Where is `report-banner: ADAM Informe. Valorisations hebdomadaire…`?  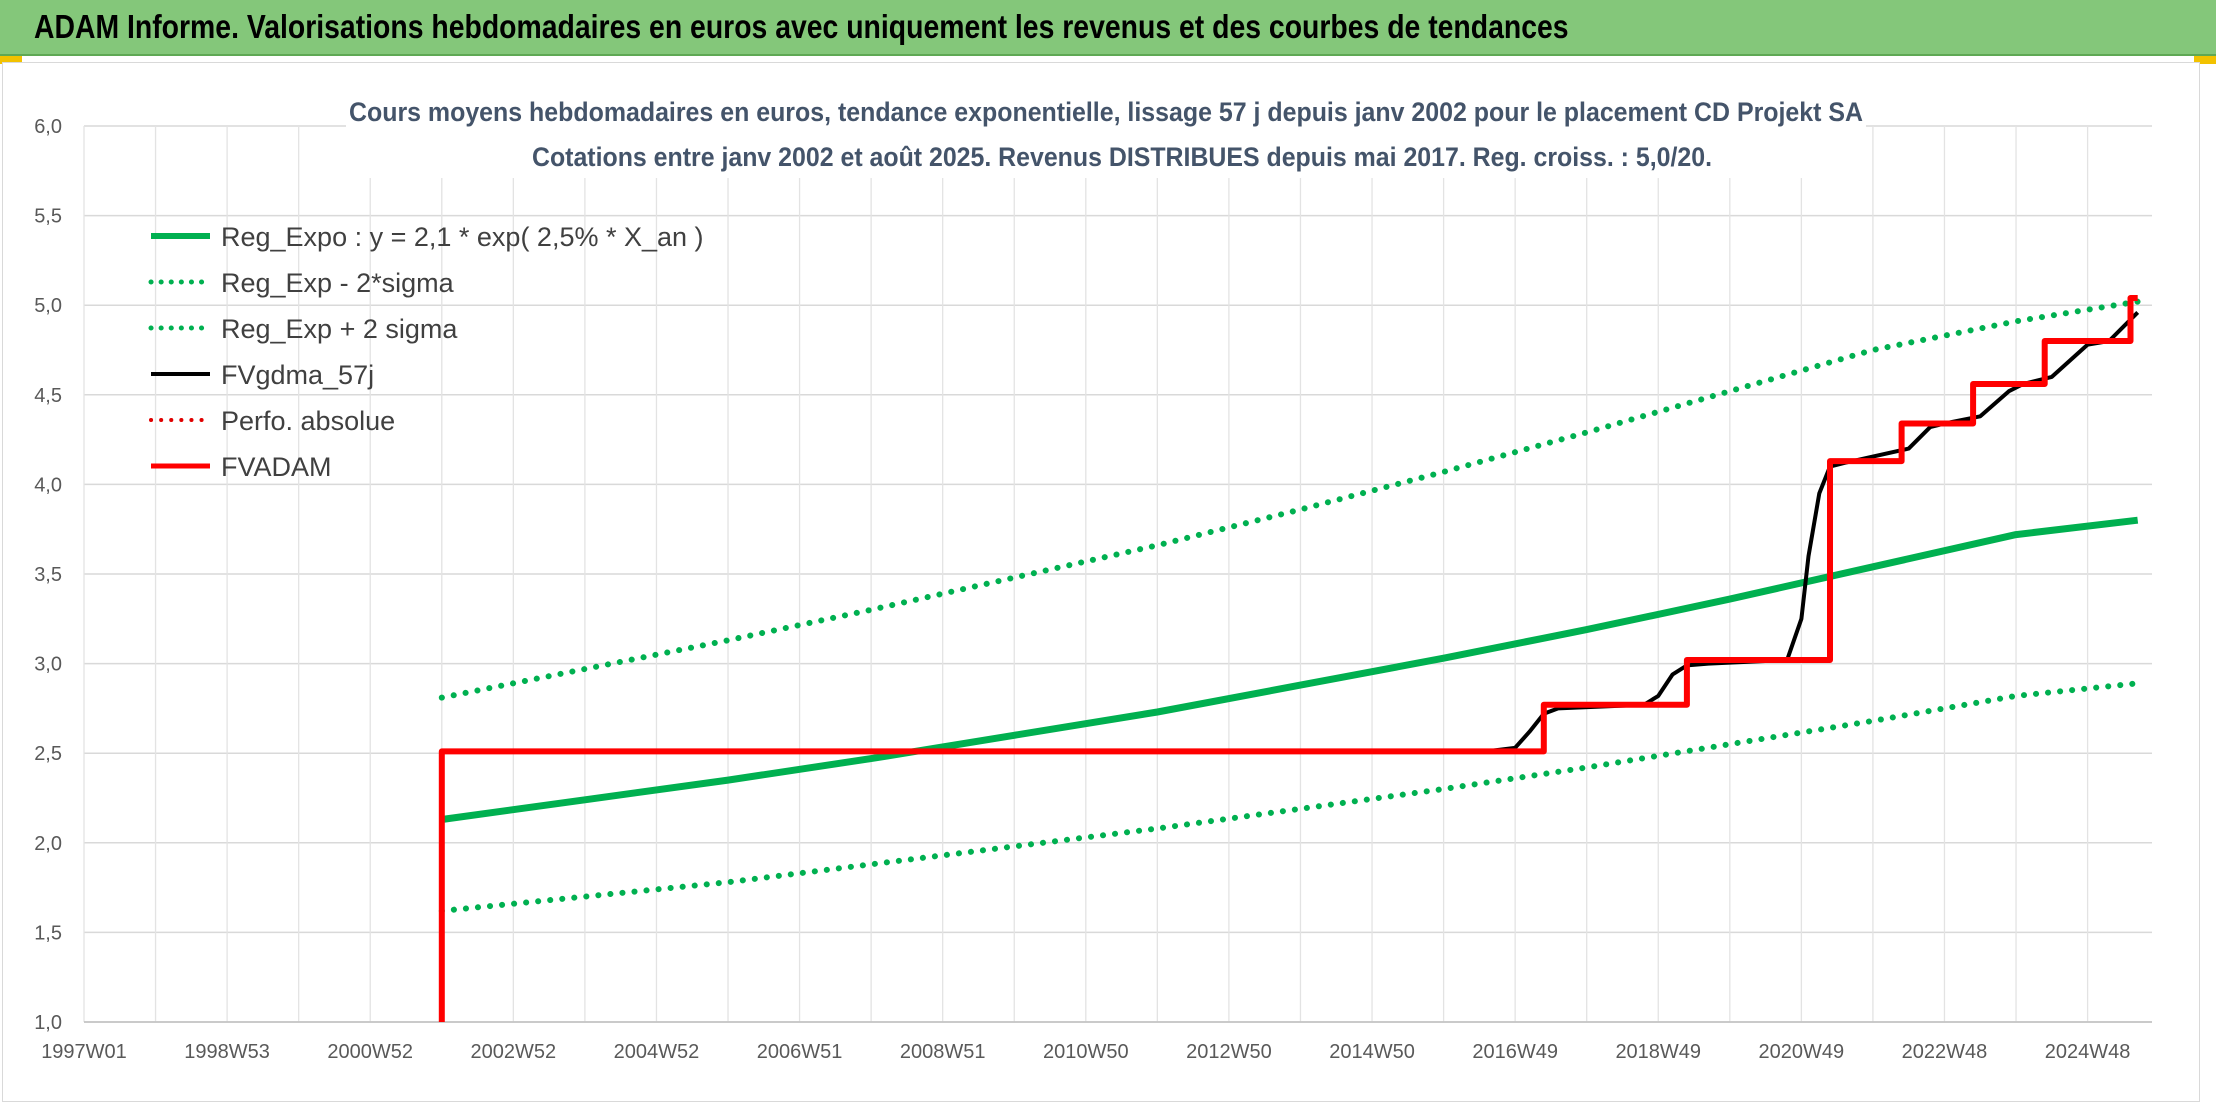 report-banner: ADAM Informe. Valorisations hebdomadaire… is located at coordinates (1108, 28).